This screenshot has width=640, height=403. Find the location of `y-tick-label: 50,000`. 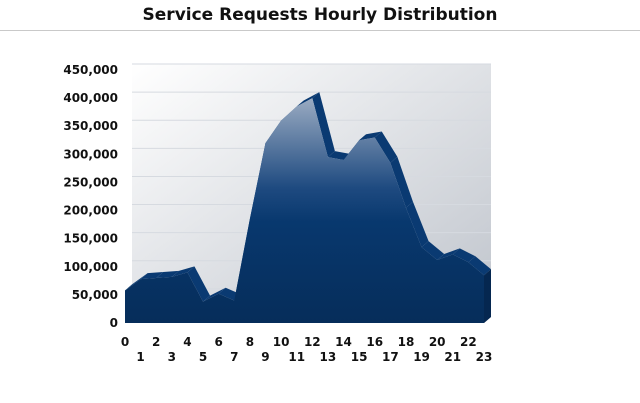

y-tick-label: 50,000 is located at coordinates (95, 295).